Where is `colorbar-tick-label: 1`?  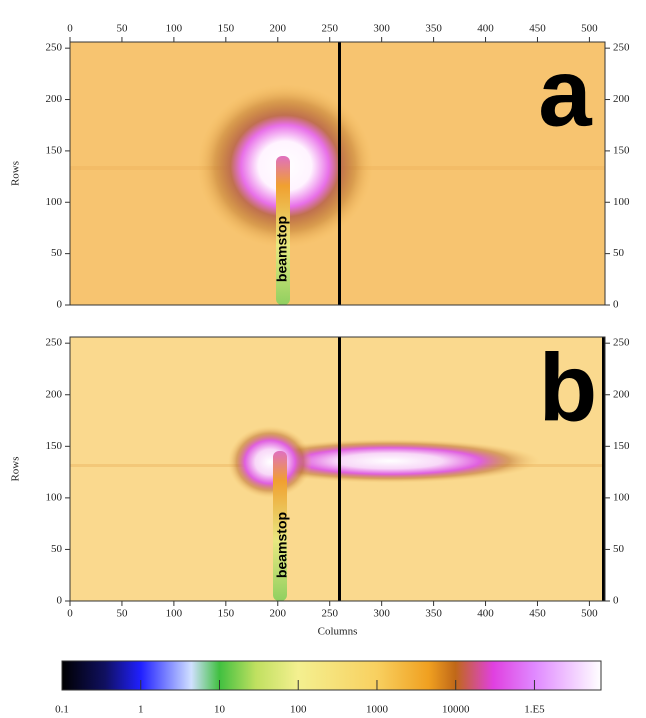
colorbar-tick-label: 1 is located at coordinates (141, 710).